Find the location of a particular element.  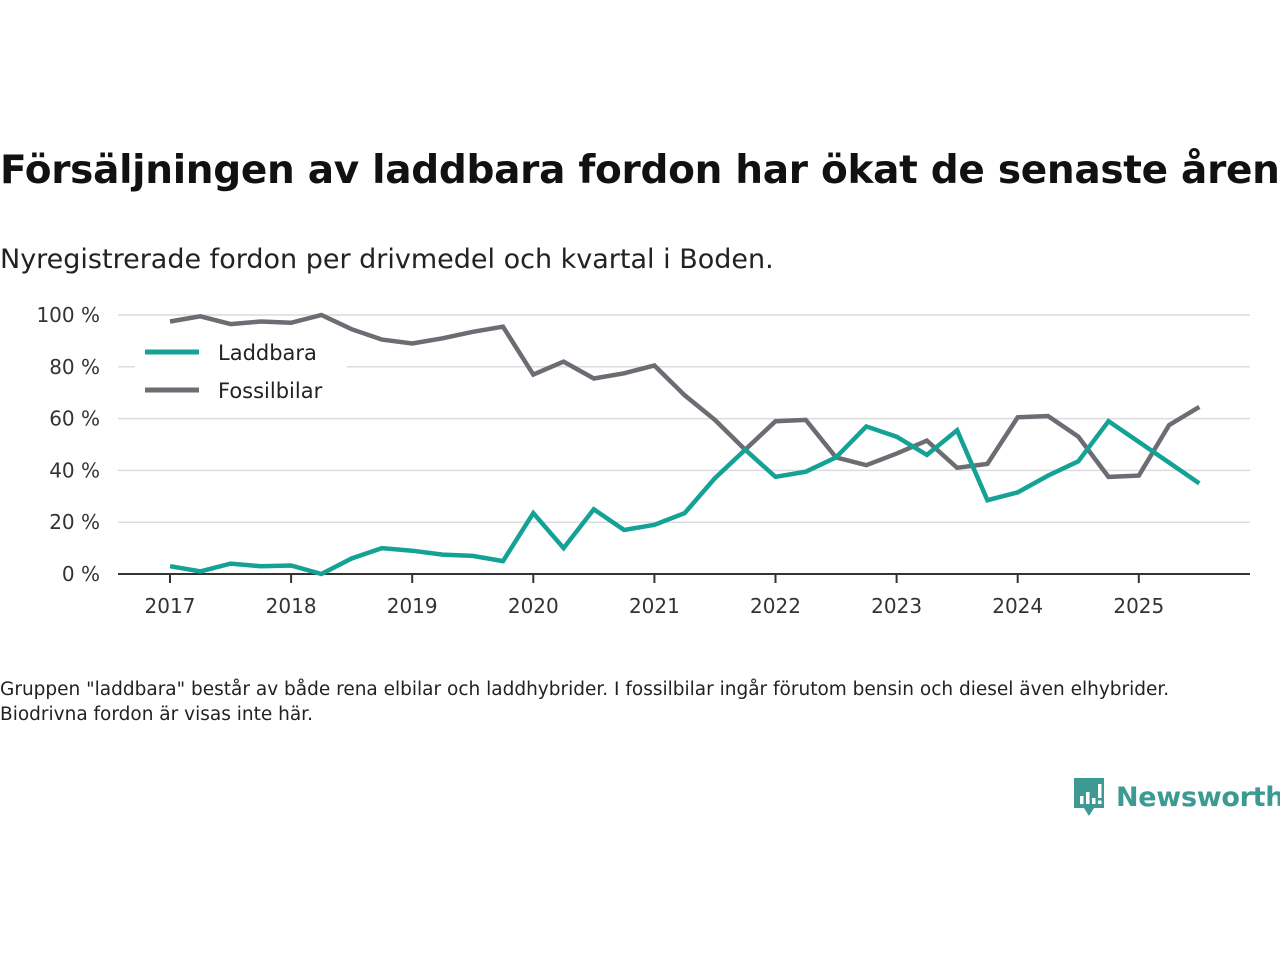

x-tick-label: 2018 is located at coordinates (291, 606).